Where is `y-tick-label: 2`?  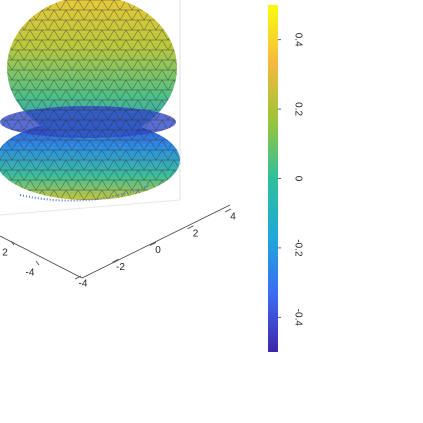 y-tick-label: 2 is located at coordinates (196, 233).